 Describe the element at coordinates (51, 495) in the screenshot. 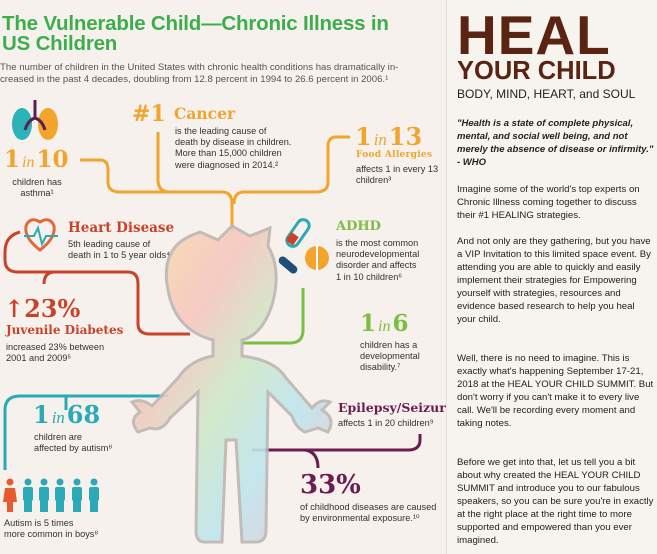

I see `people-icon` at that location.